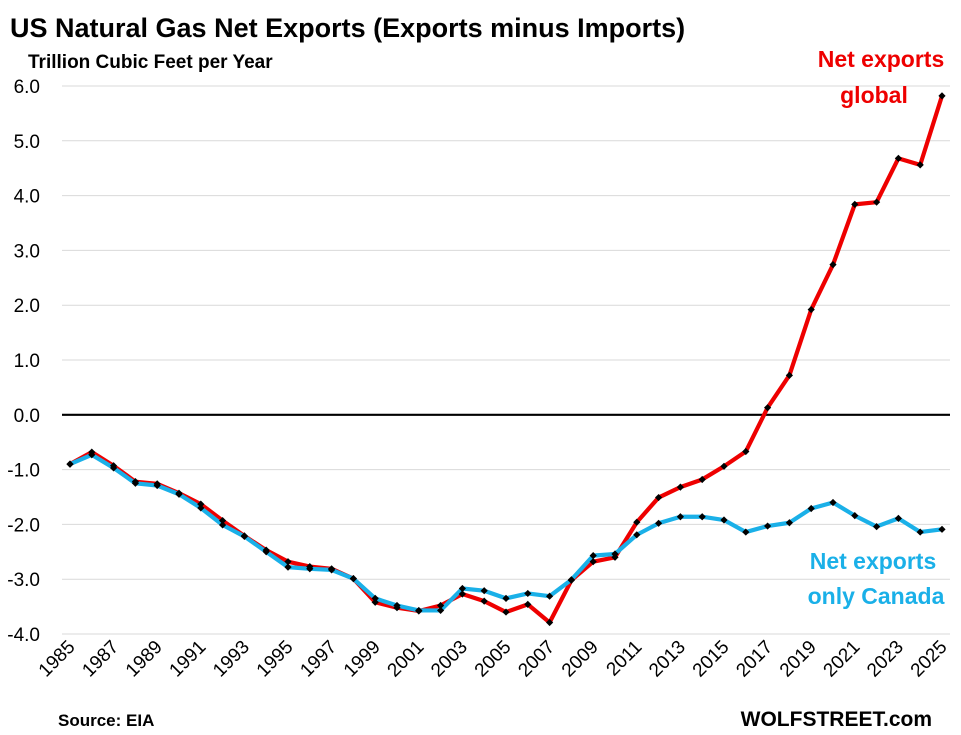  Describe the element at coordinates (150, 62) in the screenshot. I see `y-axis-label: Trillion Cubic Feet per Year` at that location.